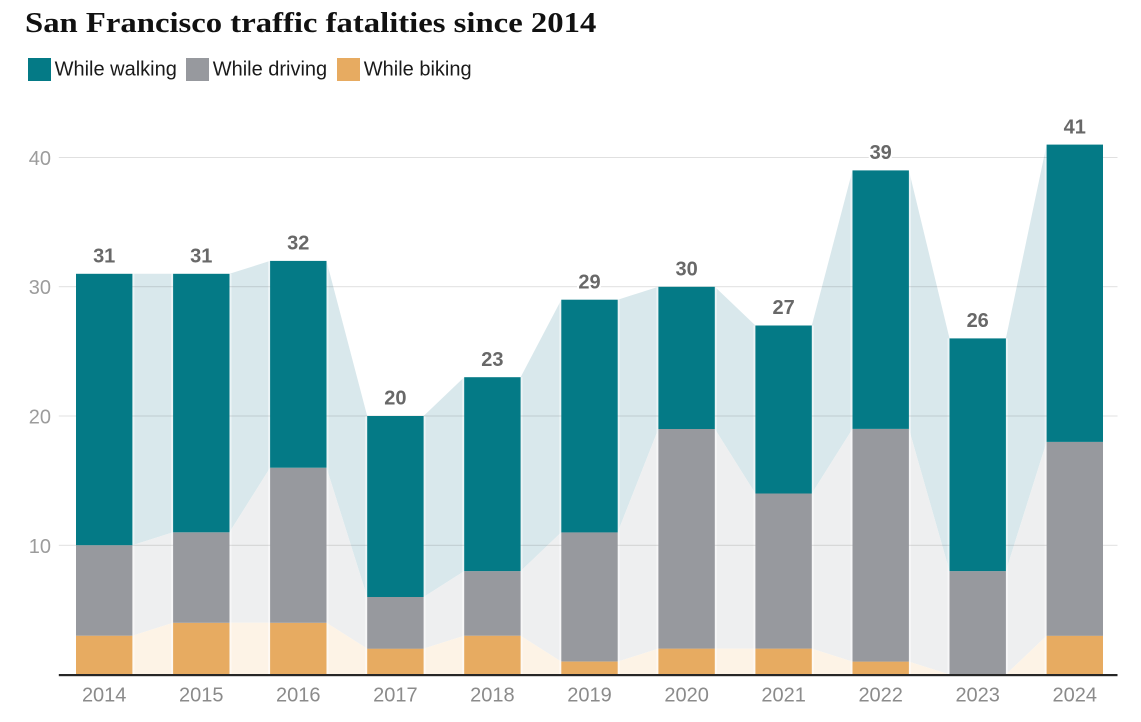  I want to click on svg-text: 2024, so click(1075, 696).